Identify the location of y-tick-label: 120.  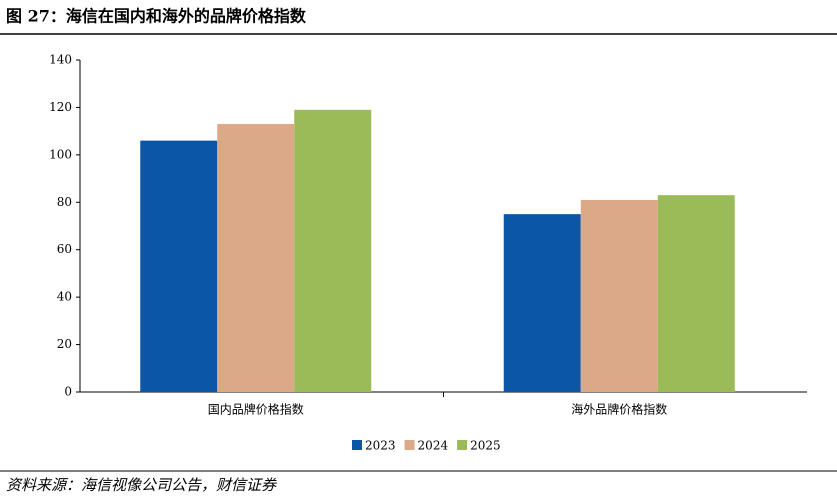
(60, 107).